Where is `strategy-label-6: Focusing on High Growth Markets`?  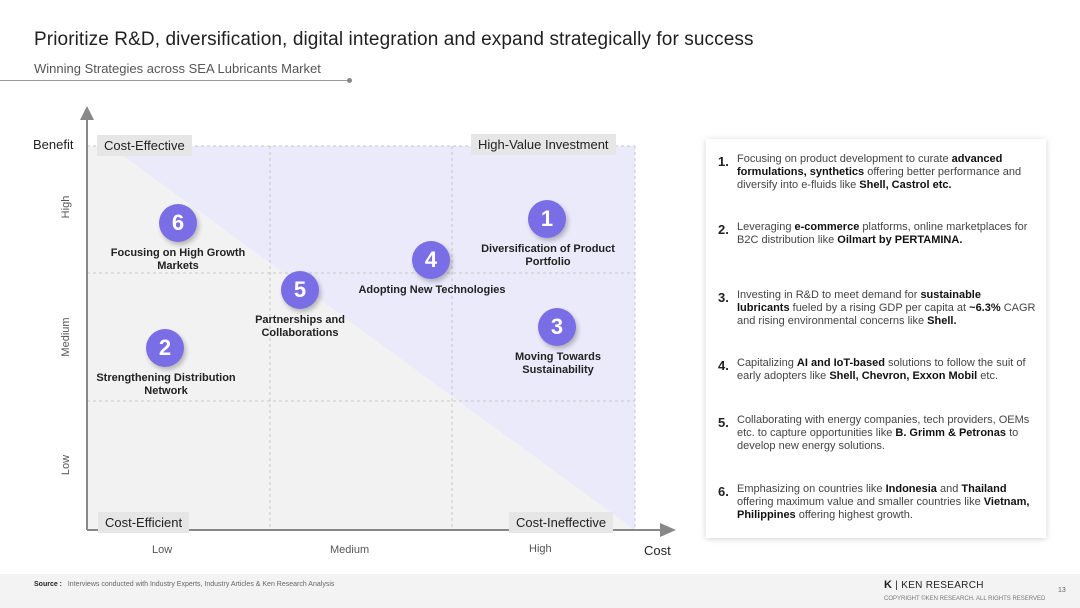 strategy-label-6: Focusing on High Growth Markets is located at coordinates (178, 259).